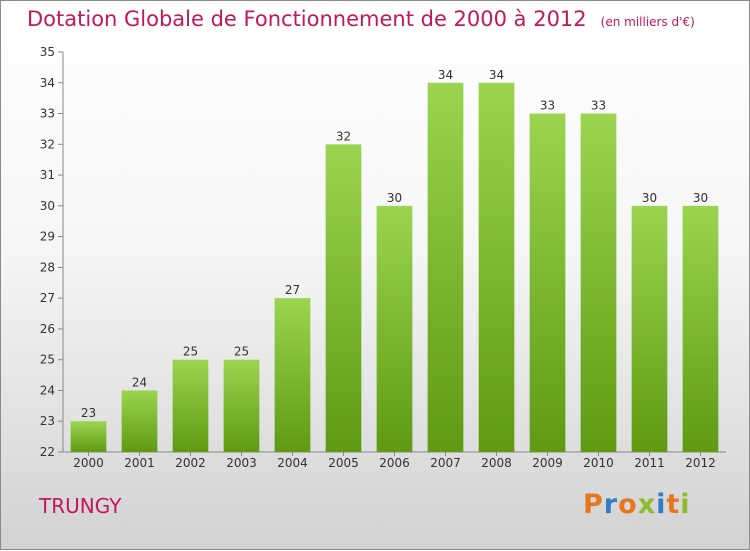 This screenshot has height=551, width=750. What do you see at coordinates (47, 421) in the screenshot?
I see `y-tick-label: 23` at bounding box center [47, 421].